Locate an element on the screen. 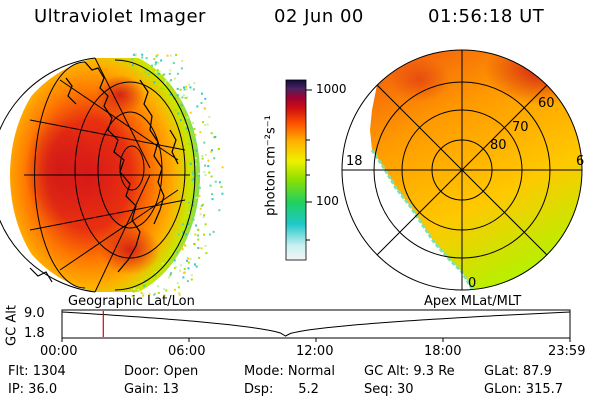  timeline-right-caption: Apex MLat/MLT is located at coordinates (473, 301).